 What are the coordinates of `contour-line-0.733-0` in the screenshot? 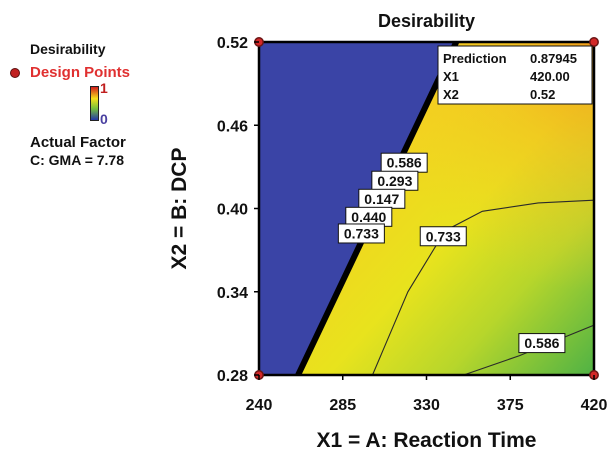 It's located at (482, 287).